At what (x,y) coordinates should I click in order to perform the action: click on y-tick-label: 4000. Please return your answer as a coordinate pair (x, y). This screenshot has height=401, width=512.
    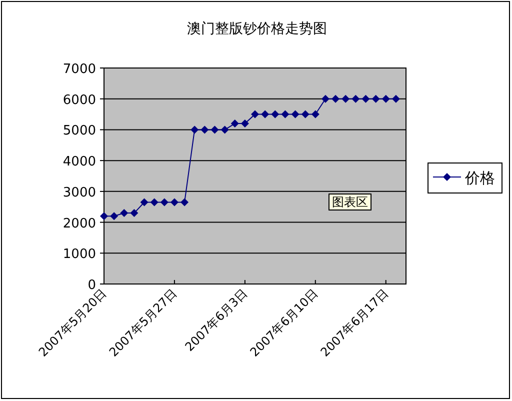
    Looking at the image, I should click on (79, 162).